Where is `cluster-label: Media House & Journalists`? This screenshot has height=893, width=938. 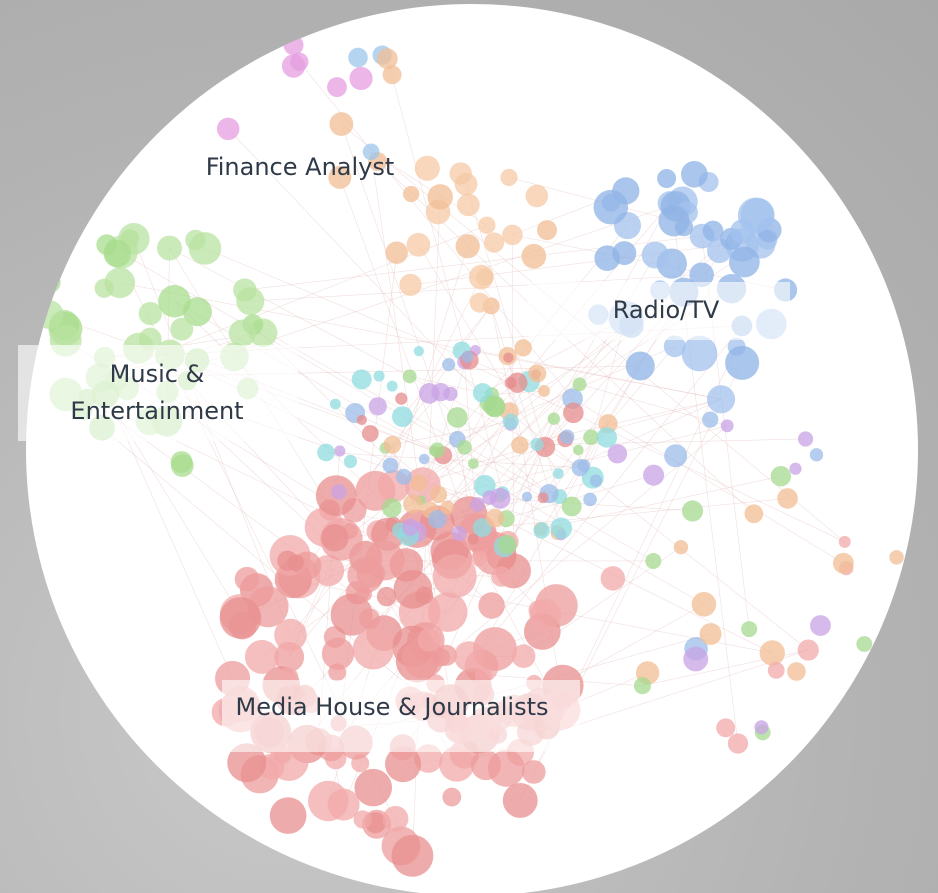
cluster-label: Media House & Journalists is located at coordinates (392, 707).